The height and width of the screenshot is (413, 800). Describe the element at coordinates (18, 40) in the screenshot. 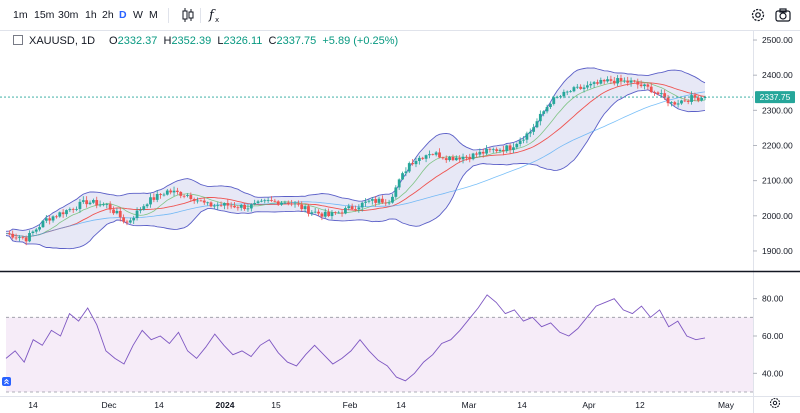

I see `legend-collapse-icon` at that location.